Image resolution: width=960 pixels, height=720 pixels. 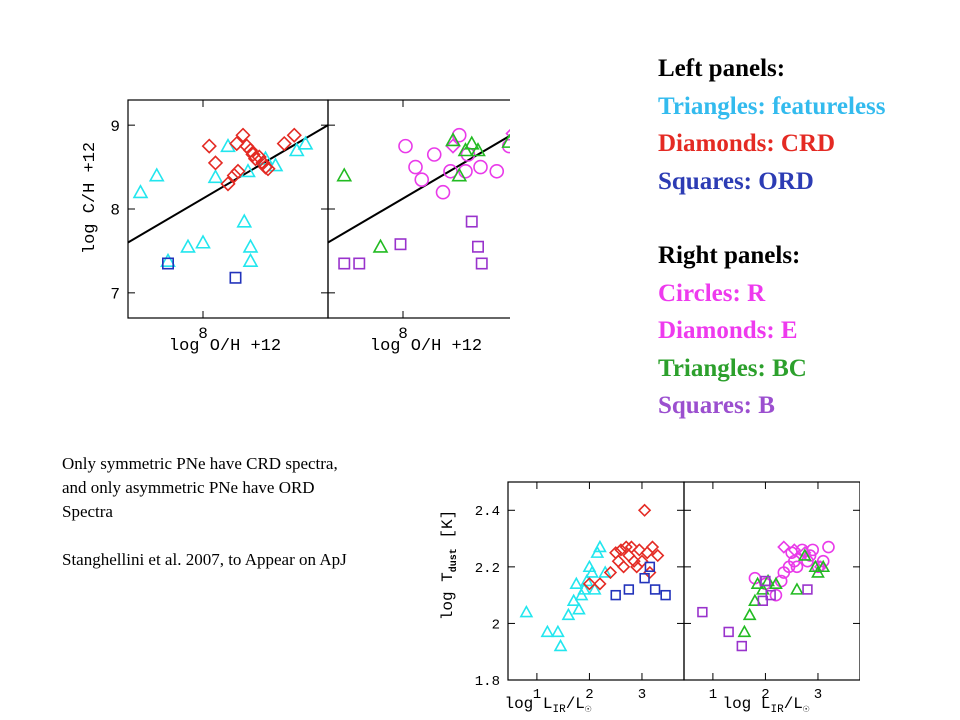 What do you see at coordinates (732, 368) in the screenshot?
I see `legend-right-item-triangles: Triangles: BC` at bounding box center [732, 368].